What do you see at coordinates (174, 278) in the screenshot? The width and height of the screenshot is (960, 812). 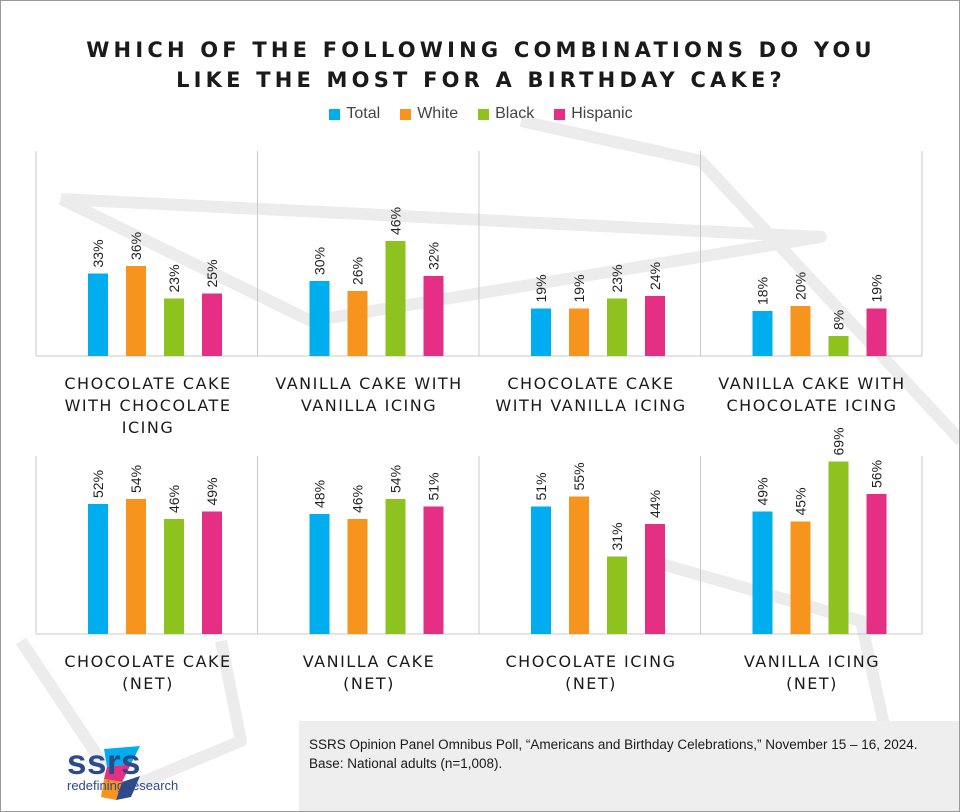 I see `data-label: 23%` at bounding box center [174, 278].